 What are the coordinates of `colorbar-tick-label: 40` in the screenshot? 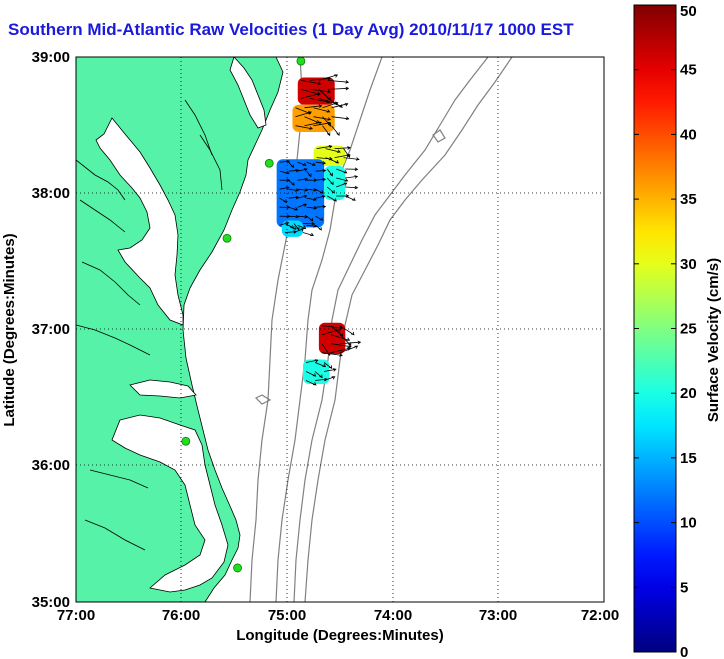 It's located at (688, 134).